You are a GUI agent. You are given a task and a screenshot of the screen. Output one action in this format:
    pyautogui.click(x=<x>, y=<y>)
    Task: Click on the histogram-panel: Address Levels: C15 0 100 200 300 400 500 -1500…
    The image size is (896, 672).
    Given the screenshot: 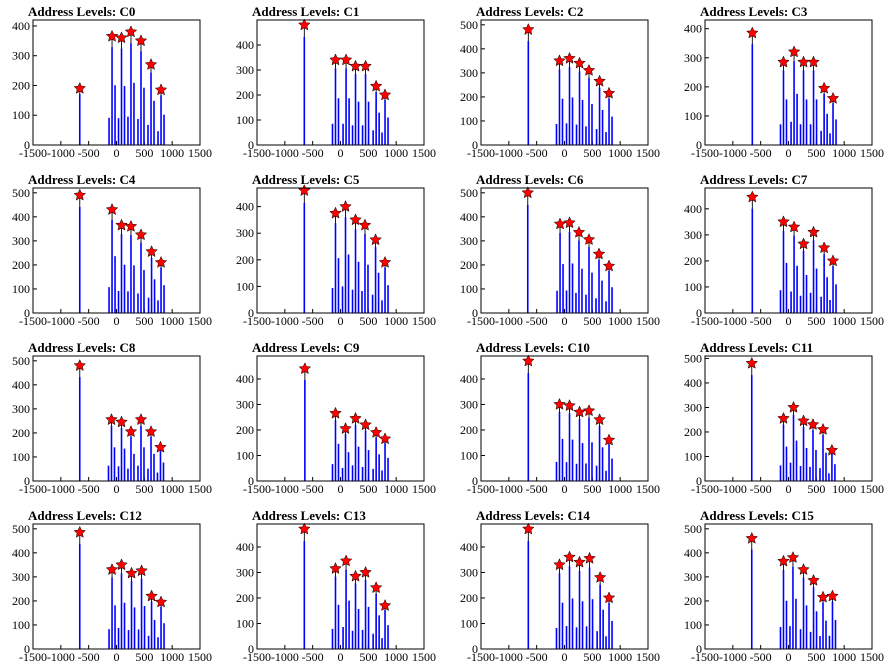 What is the action you would take?
    pyautogui.click(x=784, y=586)
    